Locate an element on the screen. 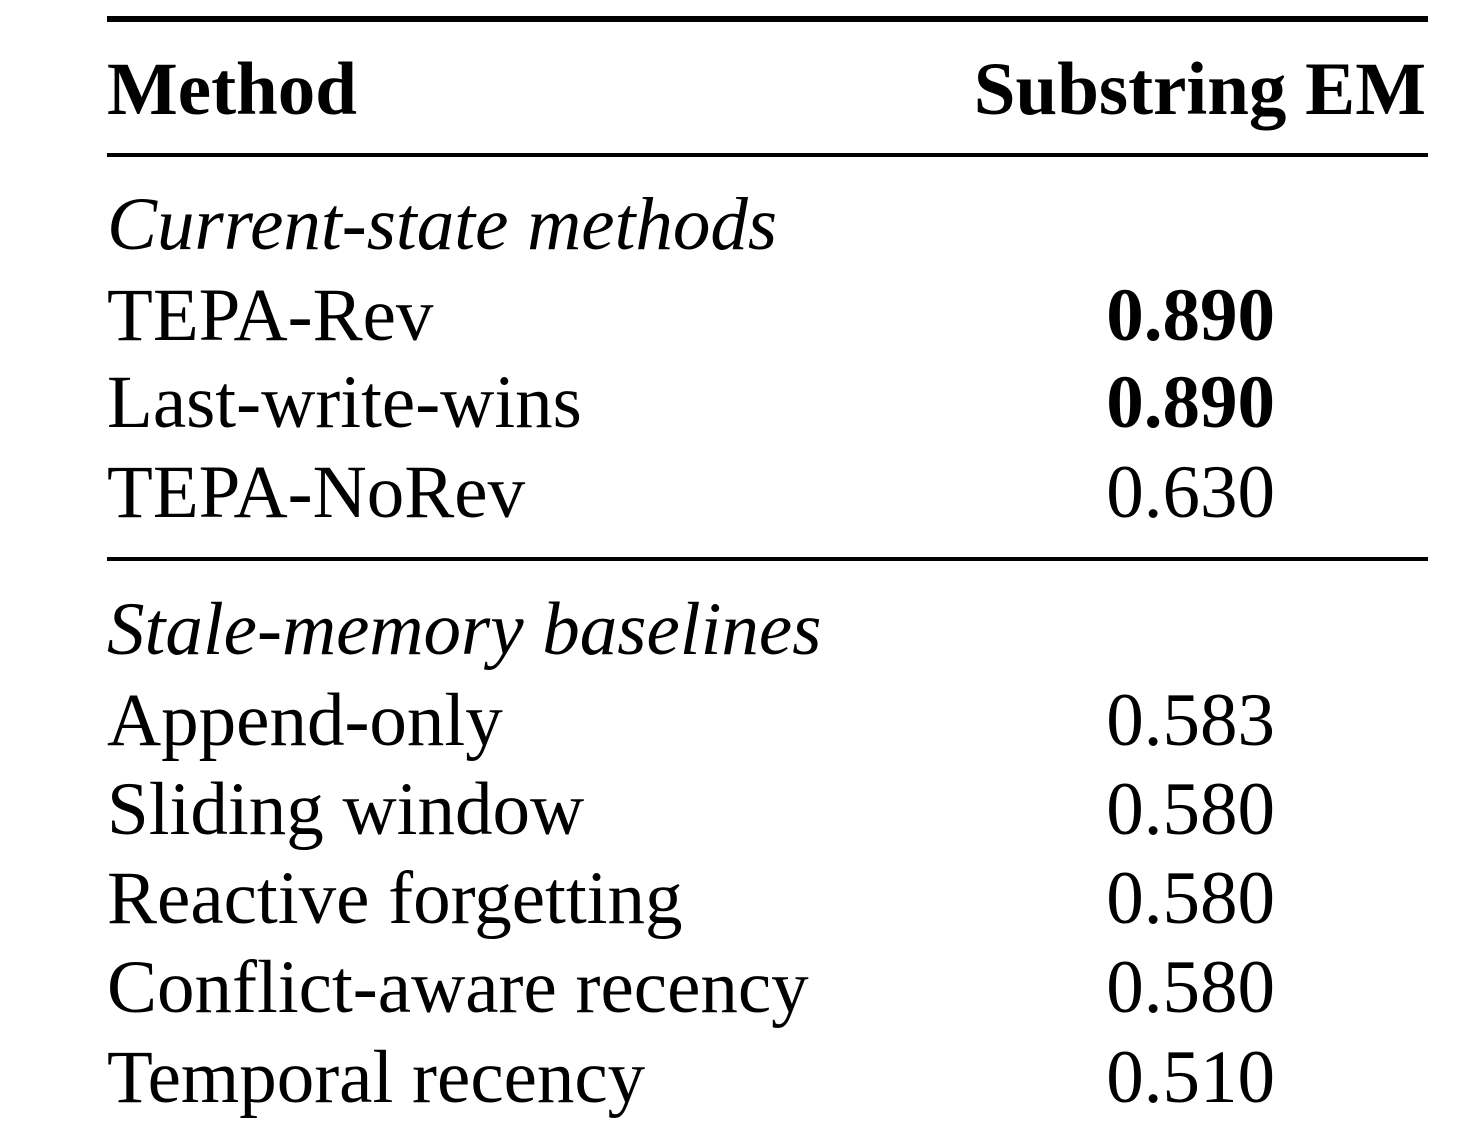  table-row-method: Last-write-wins is located at coordinates (344, 402).